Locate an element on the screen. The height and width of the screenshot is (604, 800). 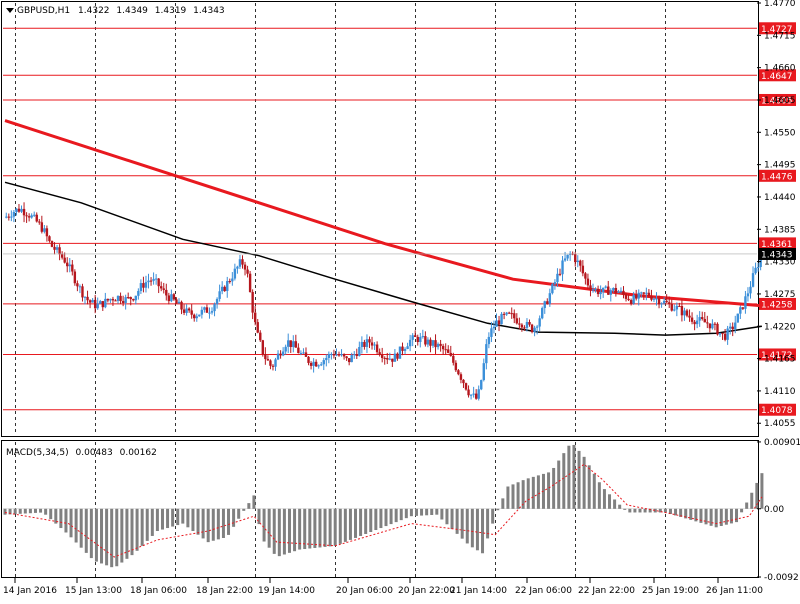
chevron-down-icon is located at coordinates (10, 10).